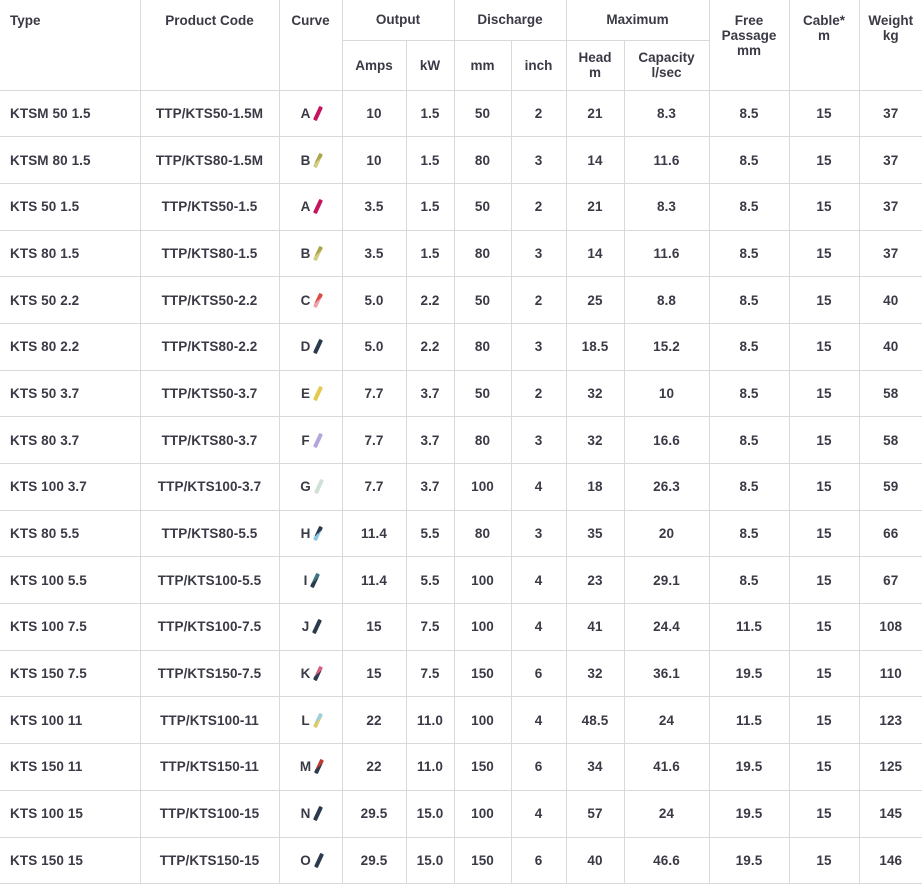 The width and height of the screenshot is (922, 884). I want to click on curve-letter: A, so click(305, 113).